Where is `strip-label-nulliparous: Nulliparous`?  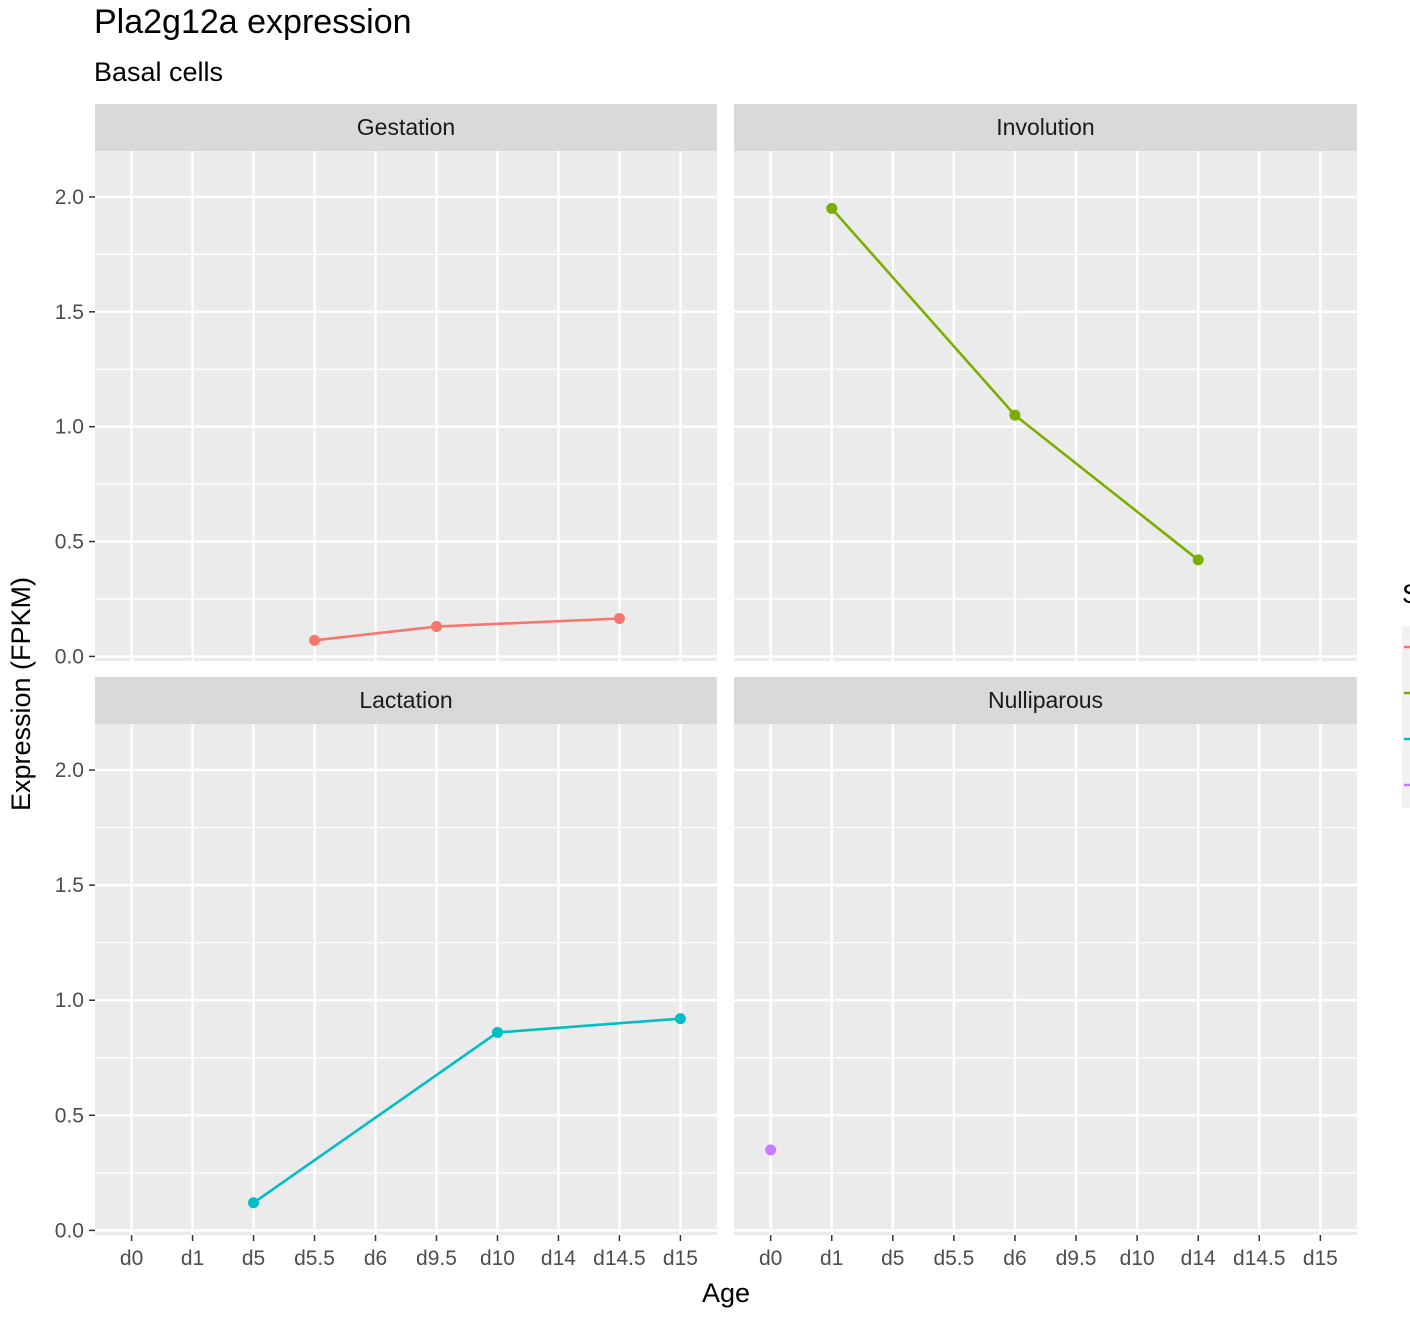 strip-label-nulliparous: Nulliparous is located at coordinates (1045, 700).